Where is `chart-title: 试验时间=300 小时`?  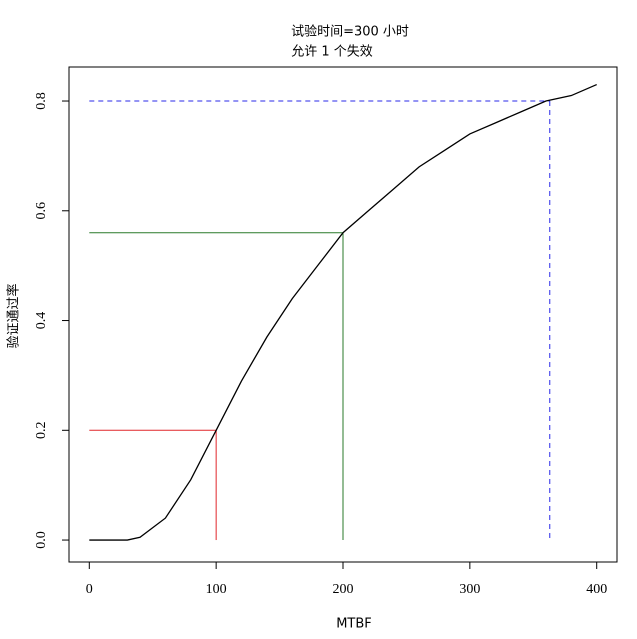 chart-title: 试验时间=300 小时 is located at coordinates (350, 32).